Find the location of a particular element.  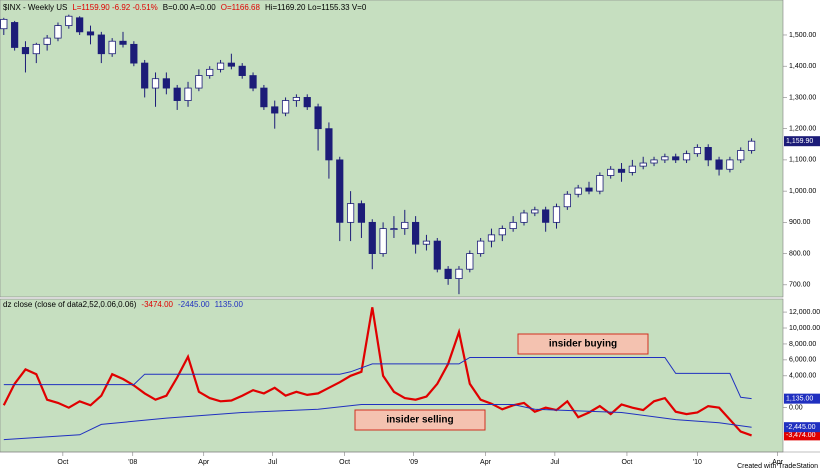

annotation: insider buying is located at coordinates (583, 344).